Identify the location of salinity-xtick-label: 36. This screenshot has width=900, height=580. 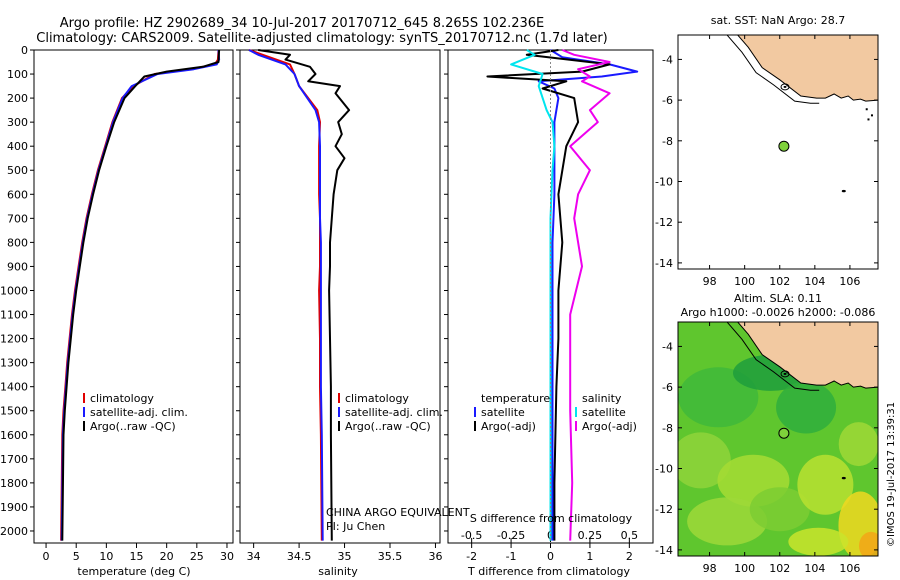
(435, 556).